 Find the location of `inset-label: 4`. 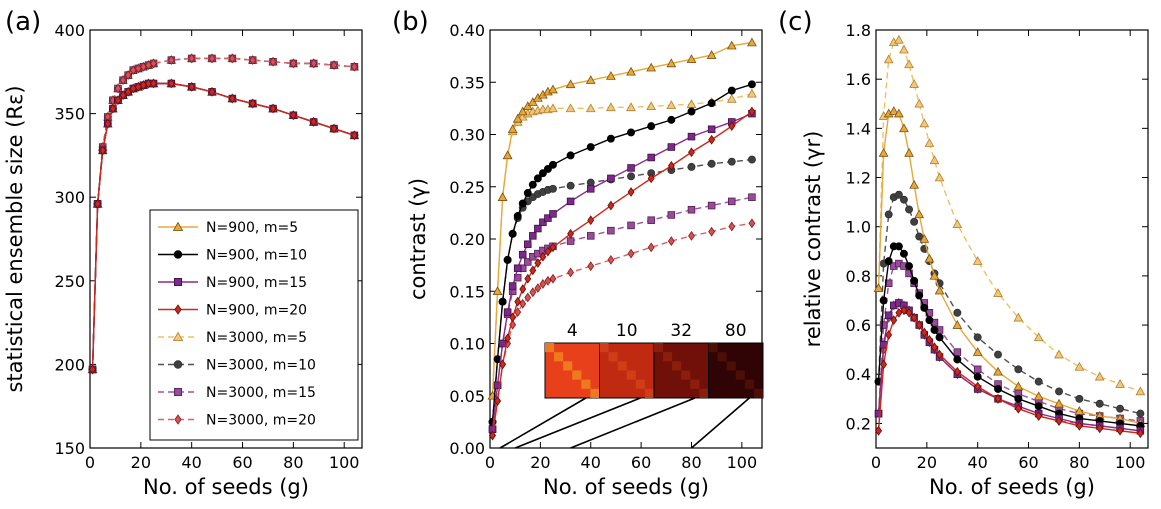

inset-label: 4 is located at coordinates (572, 331).